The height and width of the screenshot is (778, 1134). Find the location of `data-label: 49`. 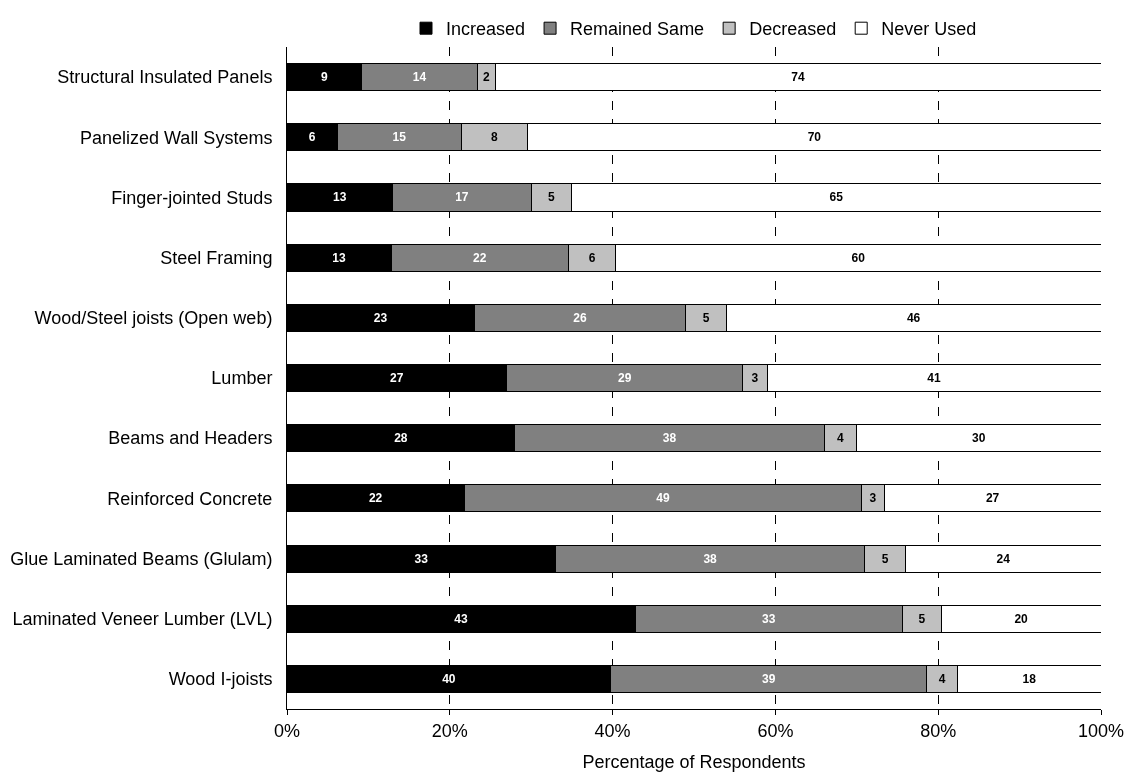

data-label: 49 is located at coordinates (663, 498).